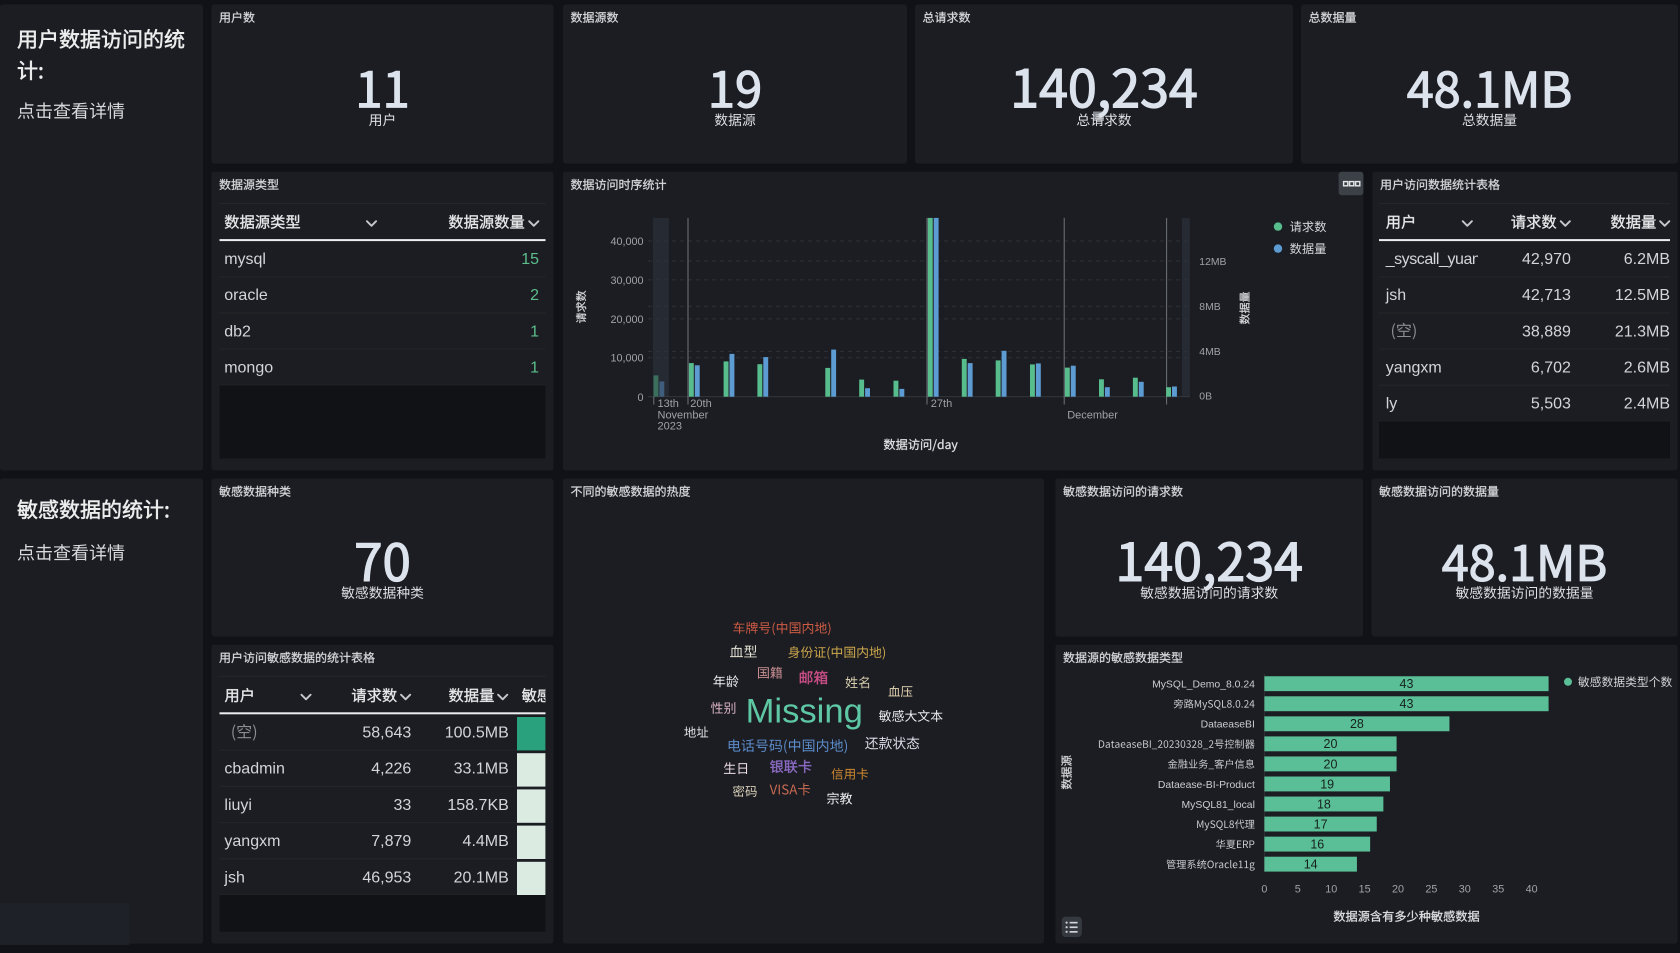 The height and width of the screenshot is (953, 1680). What do you see at coordinates (670, 427) in the screenshot?
I see `svg-text: 2023` at bounding box center [670, 427].